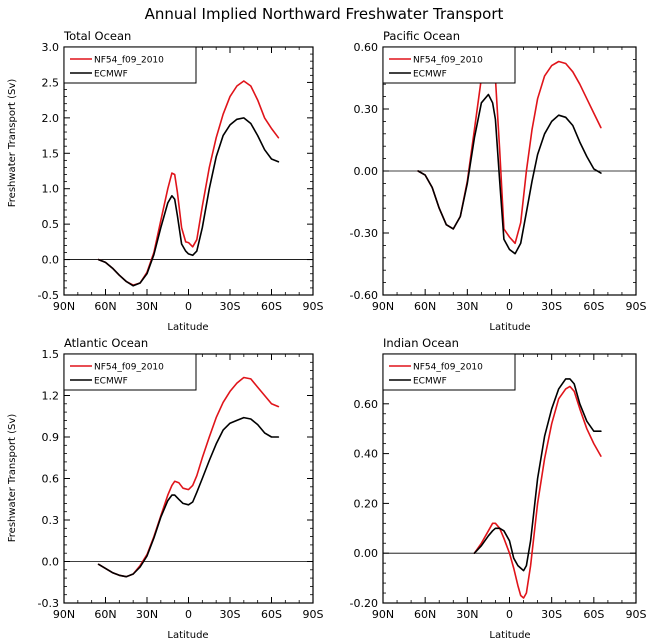 Image resolution: width=649 pixels, height=644 pixels. Describe the element at coordinates (366, 503) in the screenshot. I see `y-tick-label: 0.20` at that location.